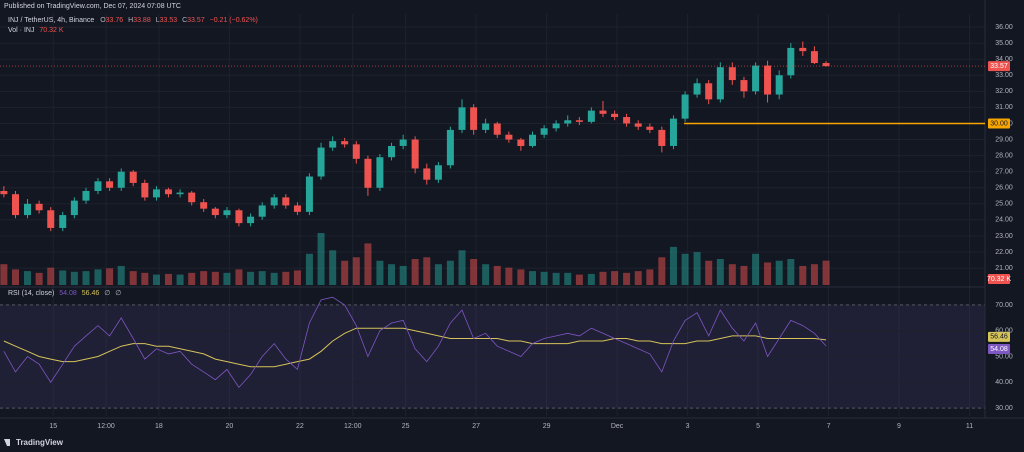 Image resolution: width=1024 pixels, height=452 pixels. Describe the element at coordinates (1004, 107) in the screenshot. I see `y-tick-label: 31.00` at that location.